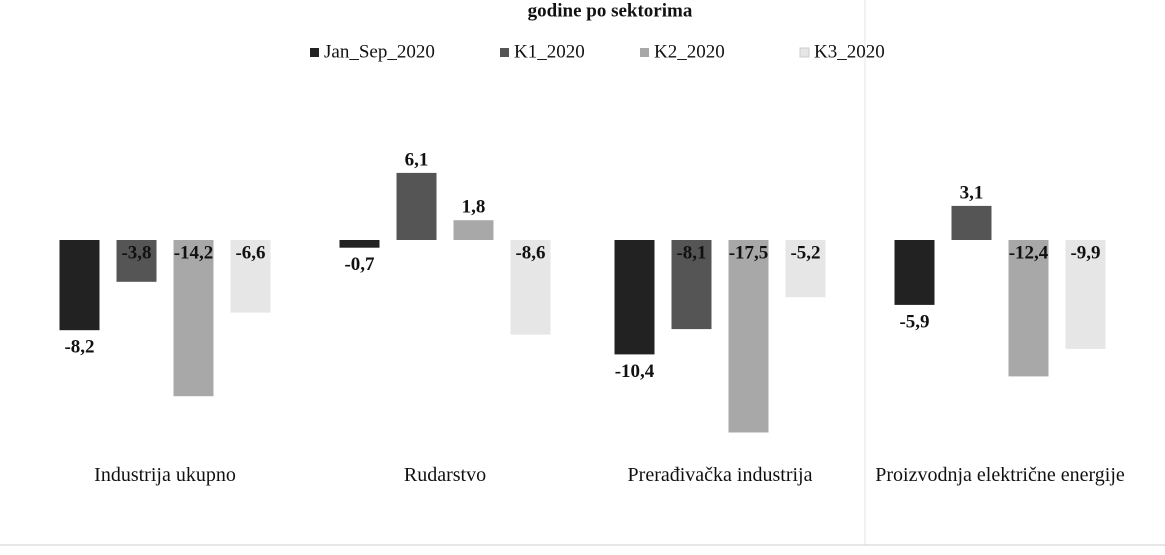  Describe the element at coordinates (1000, 475) in the screenshot. I see `category-label: Proizvodnja električne energije` at that location.